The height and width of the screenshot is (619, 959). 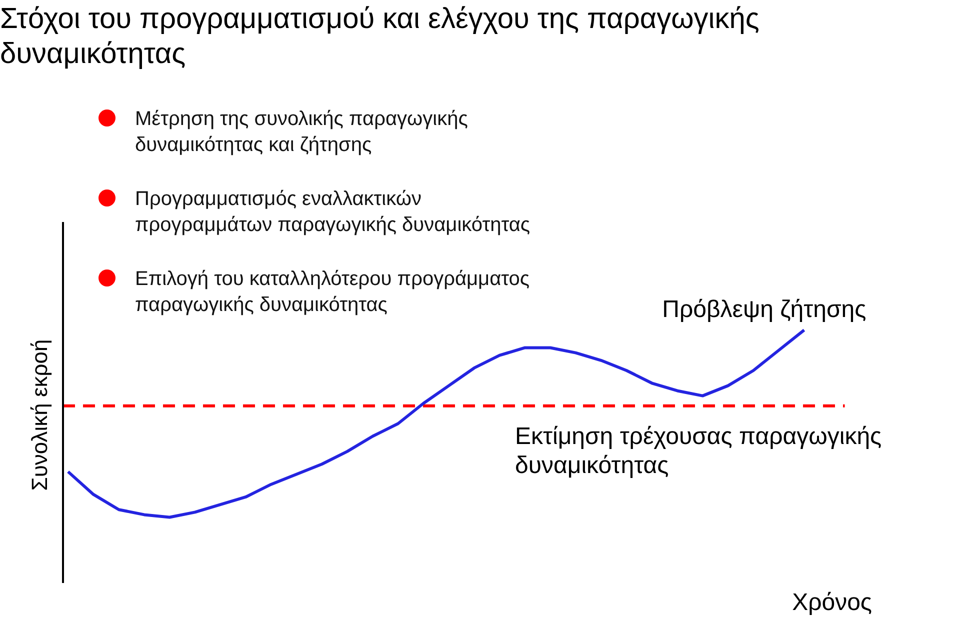 What do you see at coordinates (333, 212) in the screenshot?
I see `text: Προγραμματισμός εναλλακτικών προγραμμάτων παραγωγικής δυναμικότητας` at bounding box center [333, 212].